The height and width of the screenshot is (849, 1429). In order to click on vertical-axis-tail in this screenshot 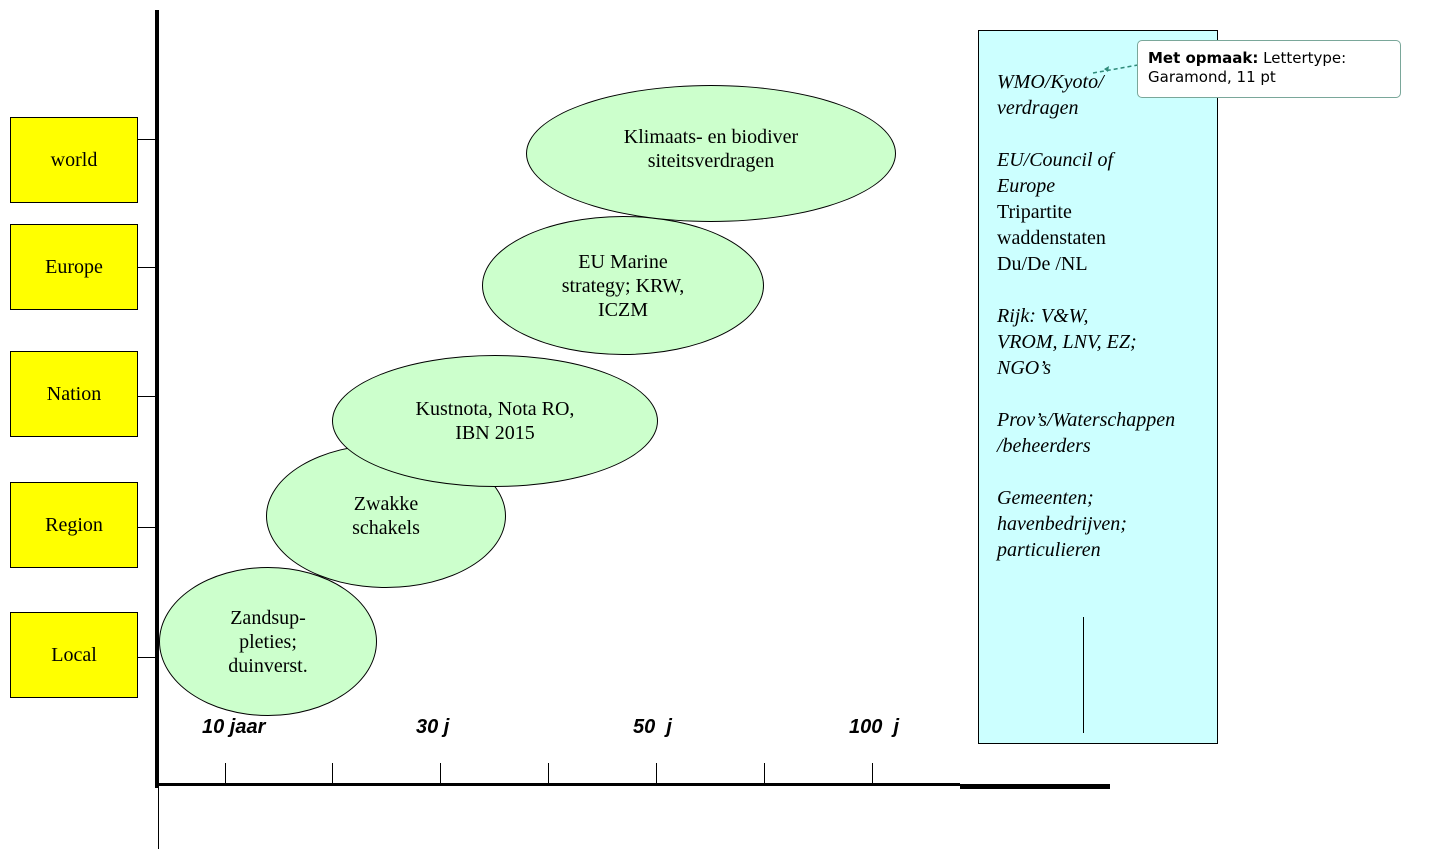, I will do `click(158, 818)`.